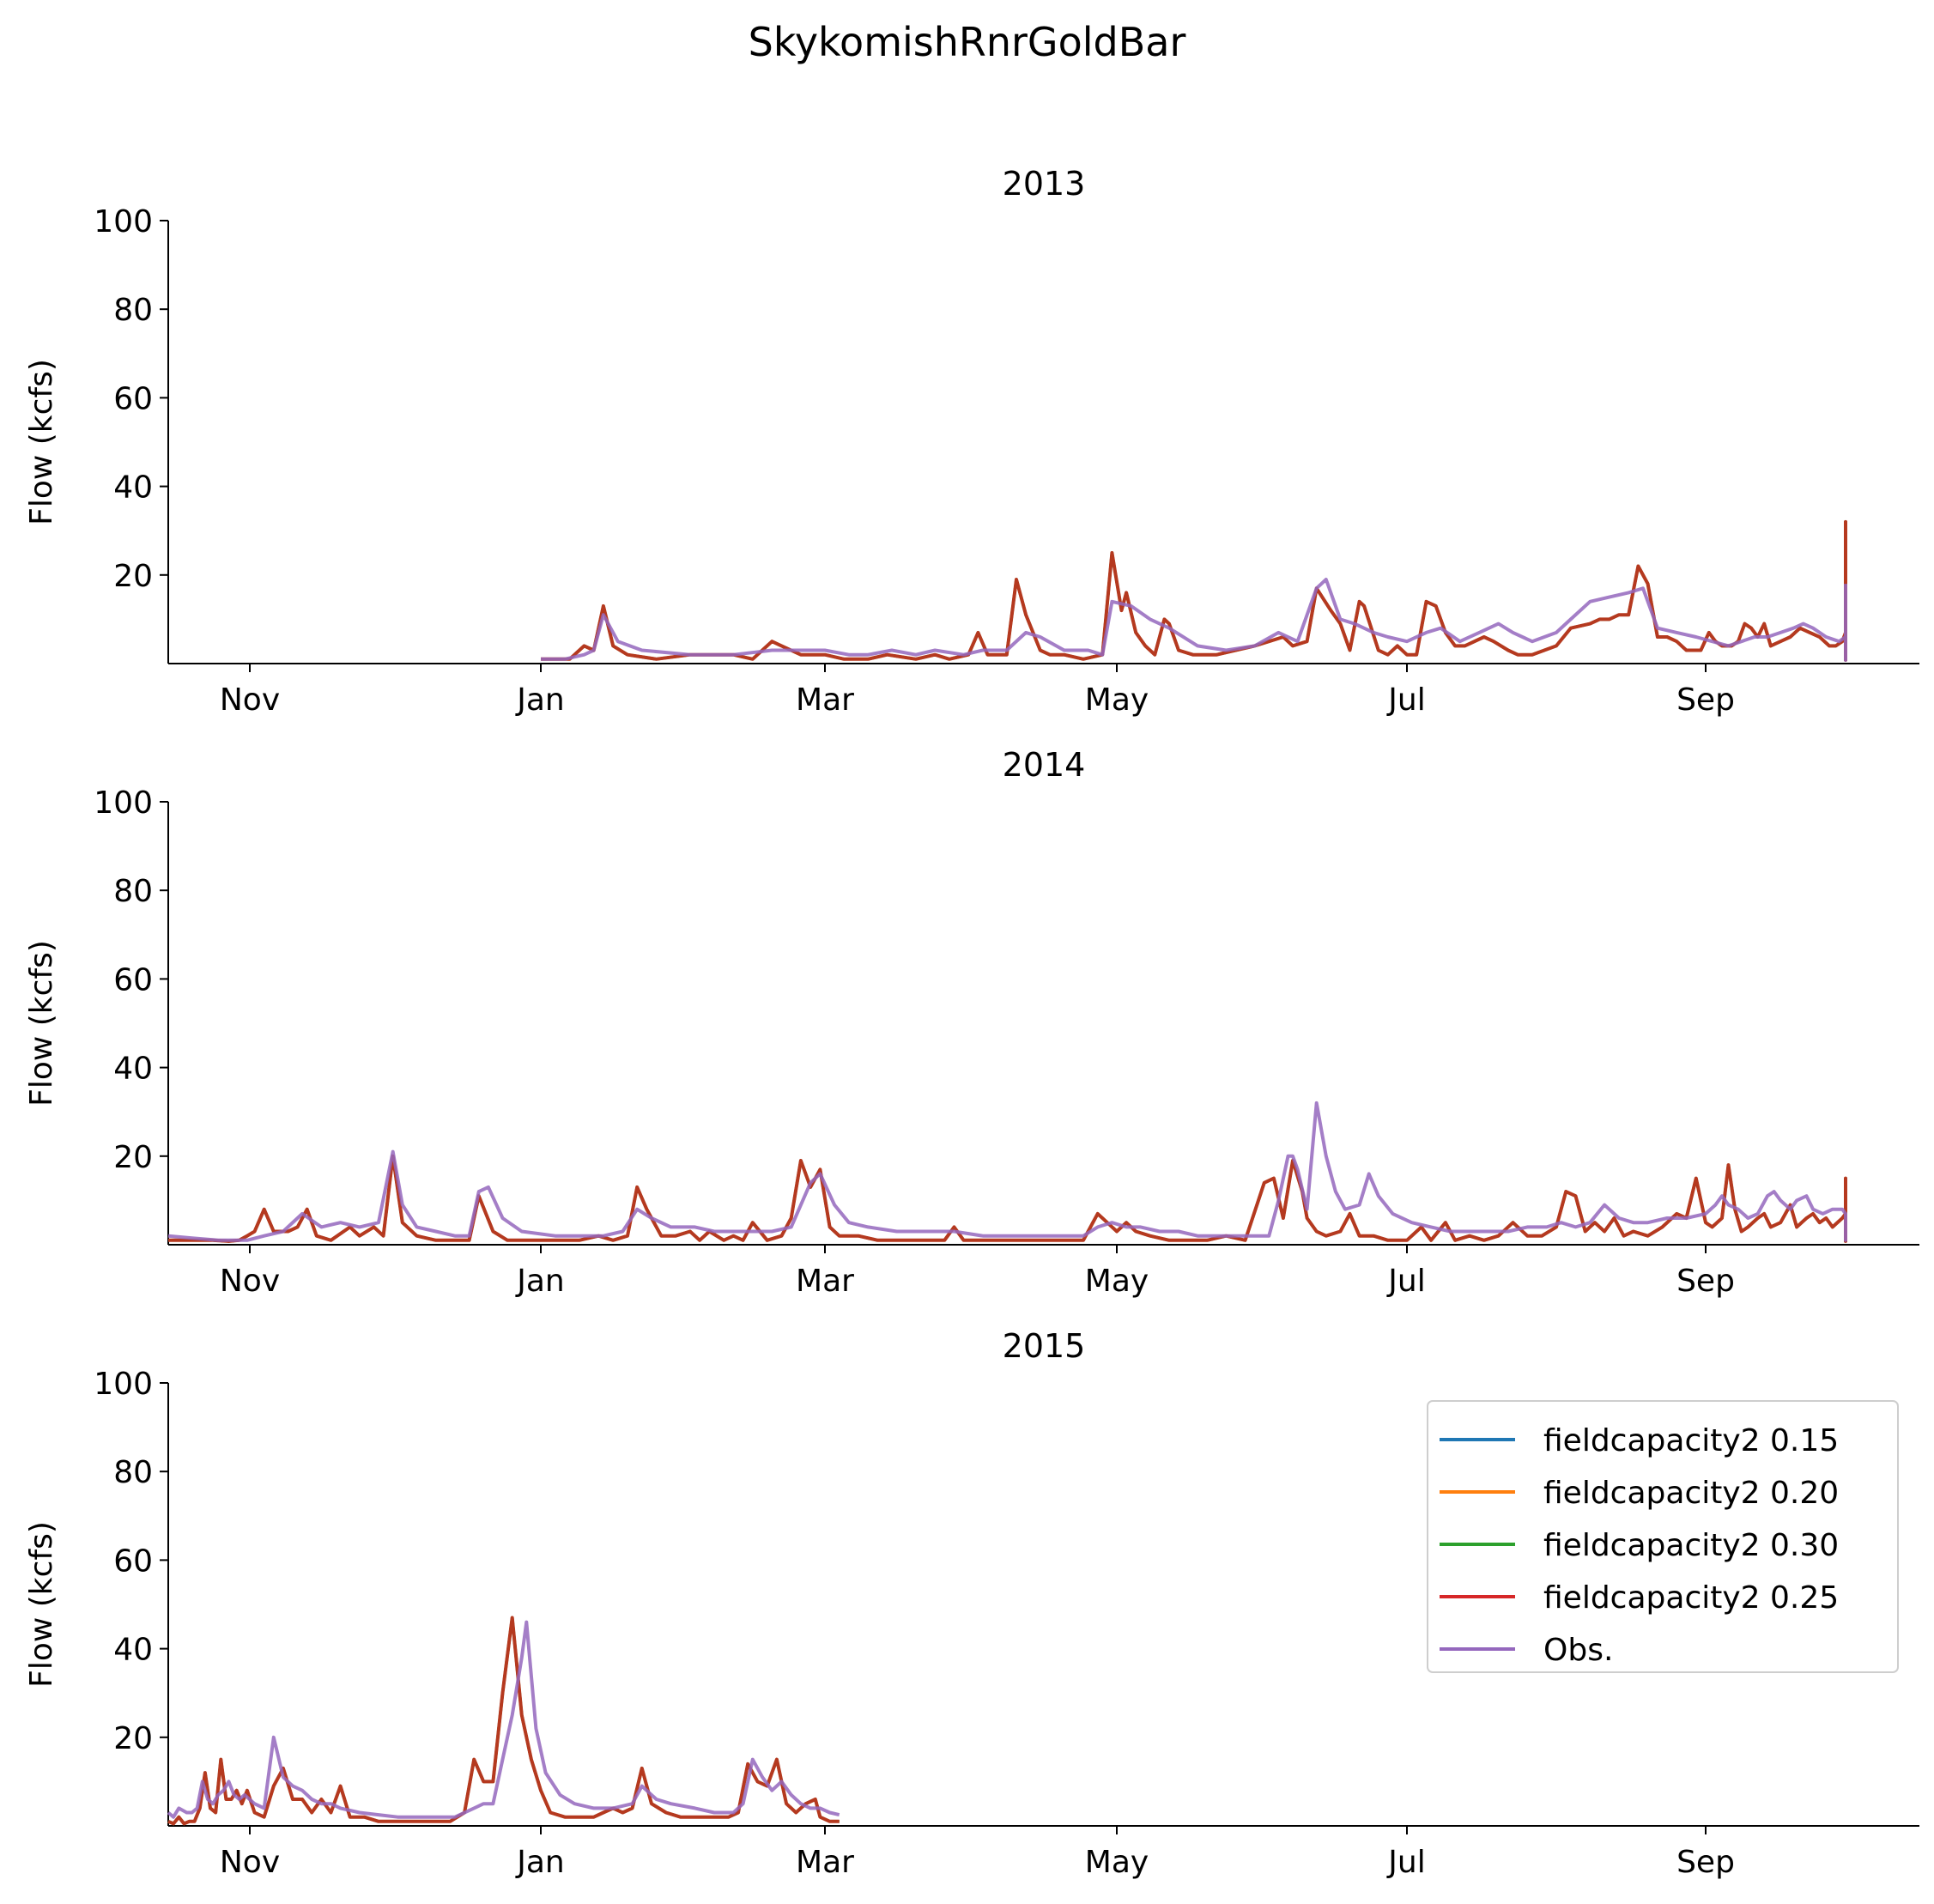 Image resolution: width=1934 pixels, height=1904 pixels. What do you see at coordinates (967, 42) in the screenshot?
I see `figure-title: SkykomishRnrGoldBar` at bounding box center [967, 42].